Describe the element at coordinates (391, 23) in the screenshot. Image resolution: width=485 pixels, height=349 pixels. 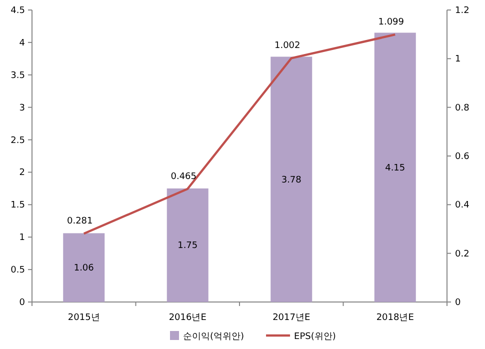
I see `data-label: 1.099` at that location.